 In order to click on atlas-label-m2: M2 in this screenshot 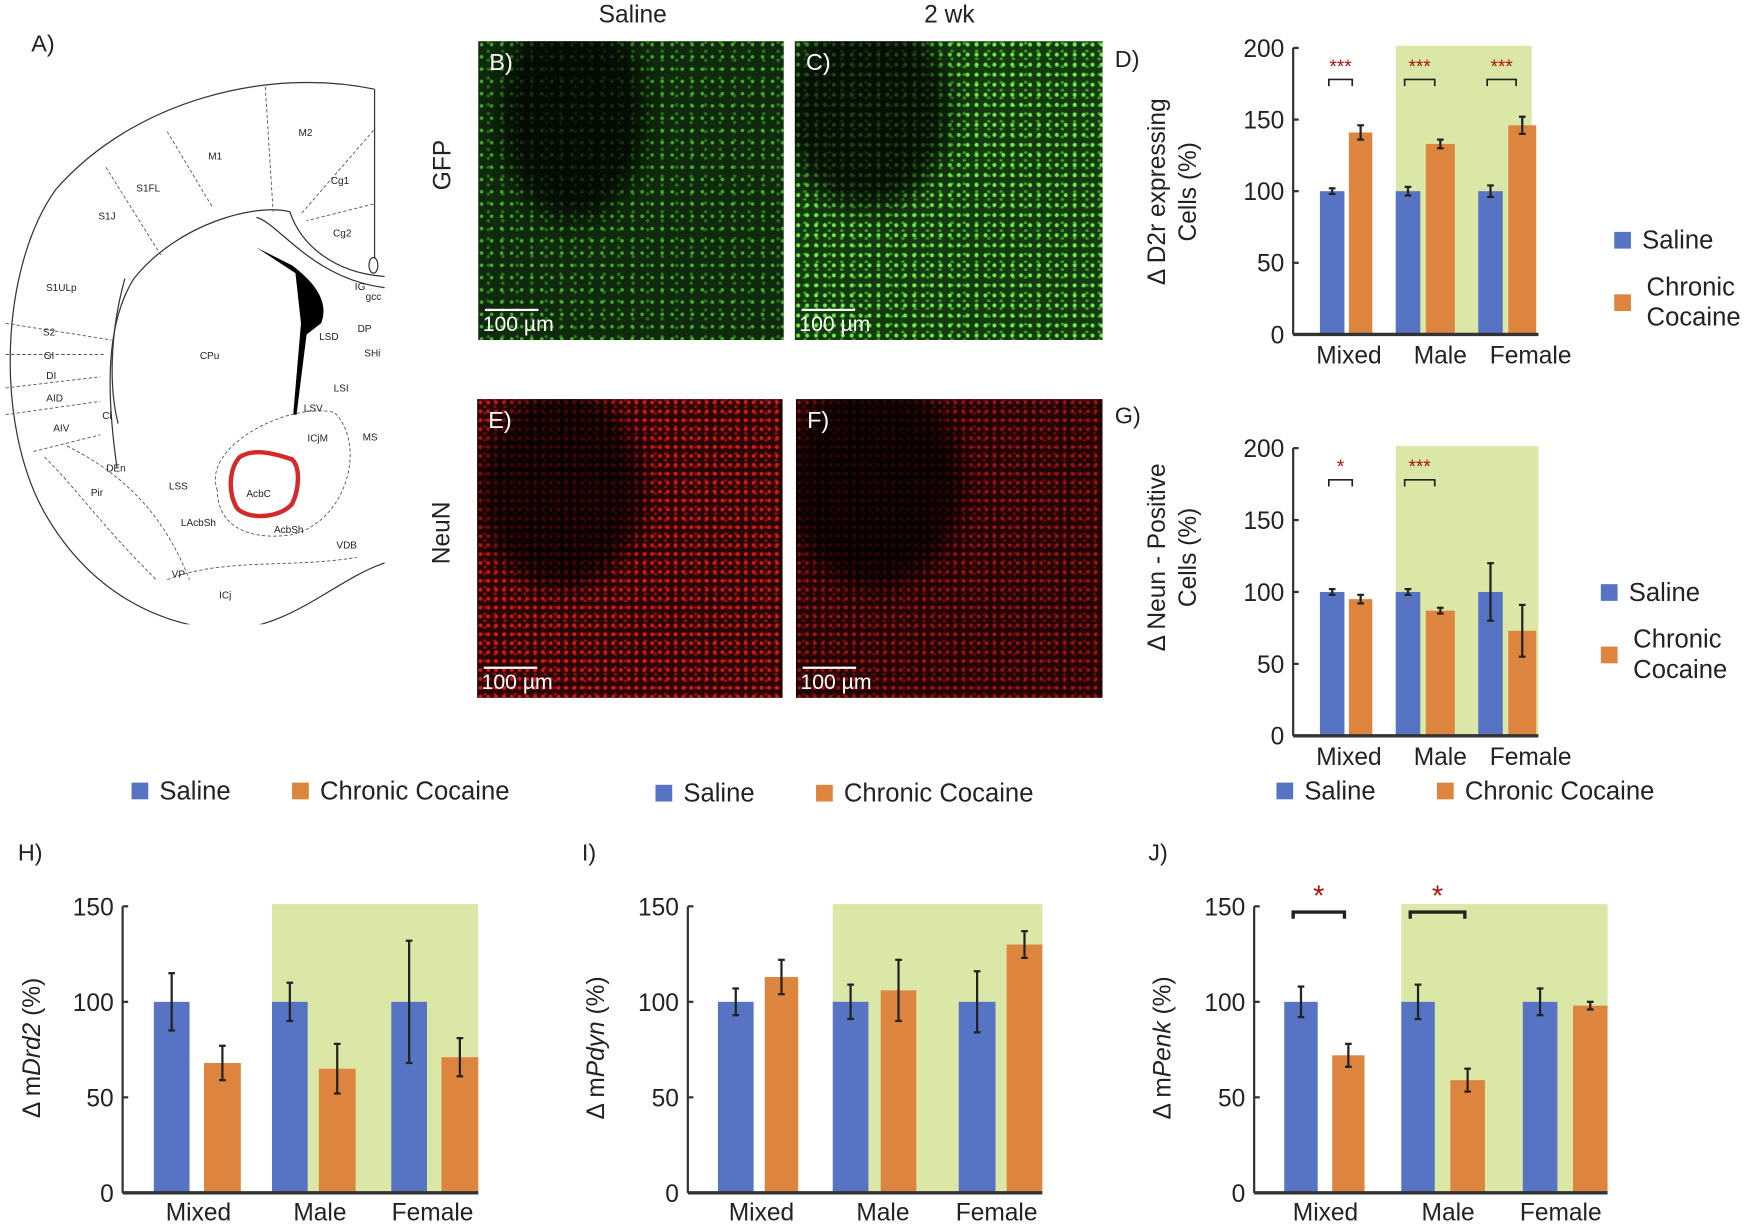, I will do `click(305, 133)`.